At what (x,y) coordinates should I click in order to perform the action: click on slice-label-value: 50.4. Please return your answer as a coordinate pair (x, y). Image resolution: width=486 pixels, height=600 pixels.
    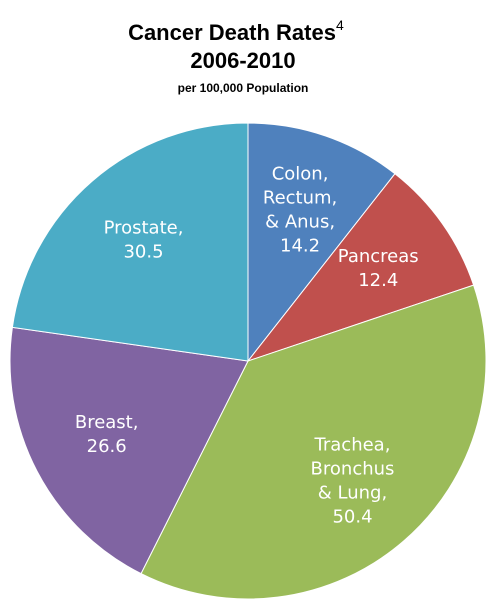
    Looking at the image, I should click on (352, 516).